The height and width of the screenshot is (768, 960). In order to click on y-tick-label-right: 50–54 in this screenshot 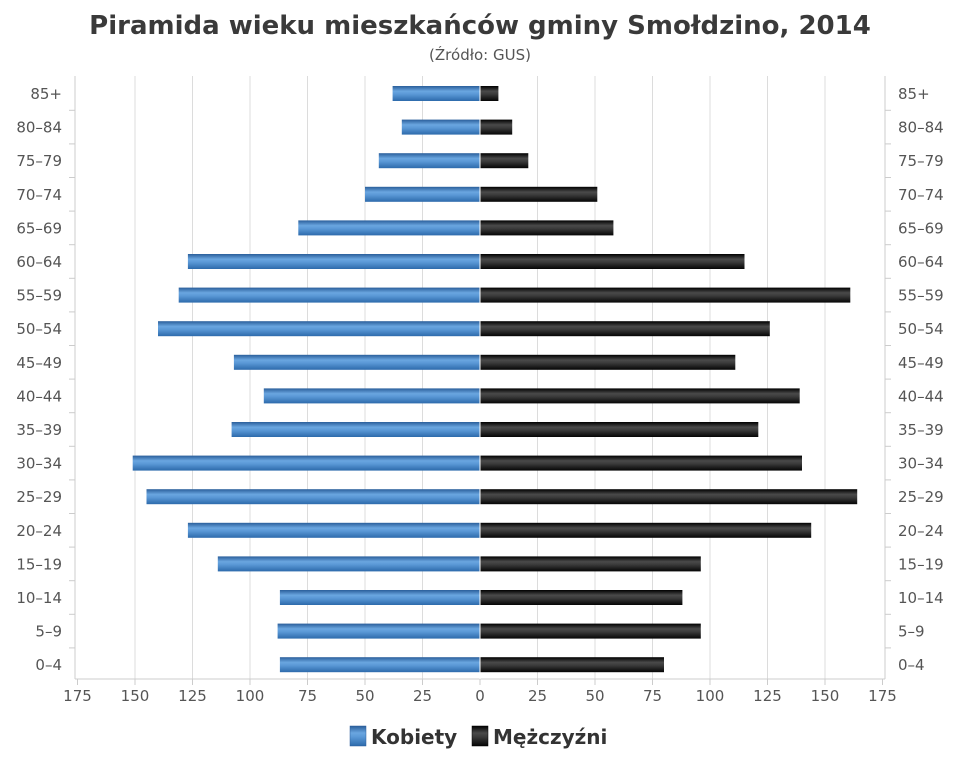, I will do `click(921, 329)`.